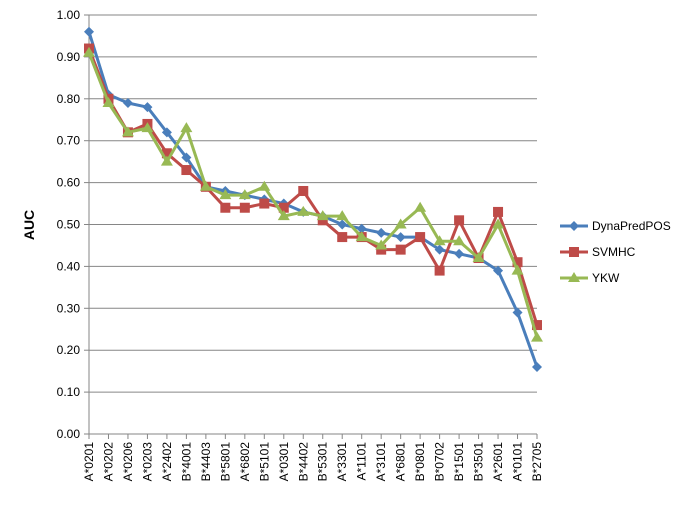 Image resolution: width=685 pixels, height=512 pixels. Describe the element at coordinates (69, 308) in the screenshot. I see `y-tick-label: 0.30` at that location.